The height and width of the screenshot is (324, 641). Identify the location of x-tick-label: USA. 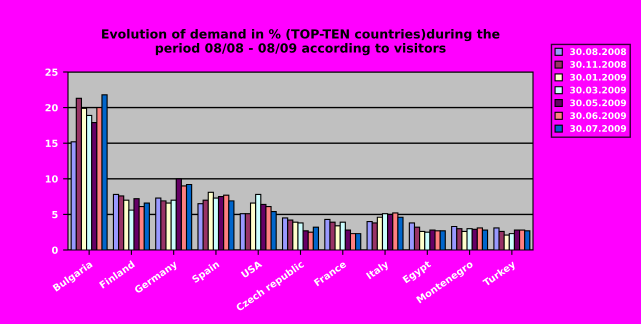
(251, 269).